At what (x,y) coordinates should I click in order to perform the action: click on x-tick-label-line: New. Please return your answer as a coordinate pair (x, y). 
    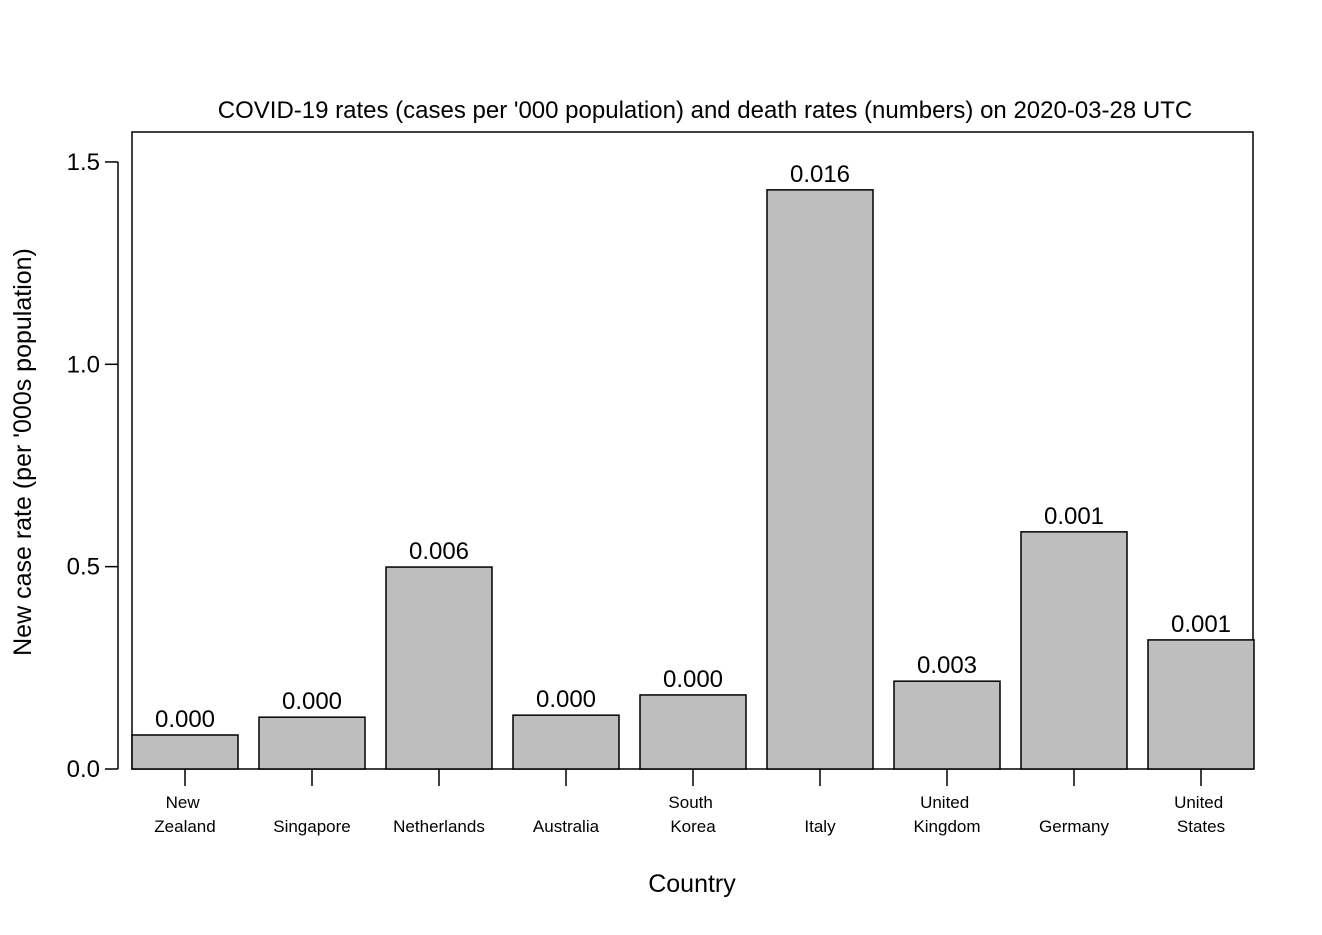
    Looking at the image, I should click on (185, 802).